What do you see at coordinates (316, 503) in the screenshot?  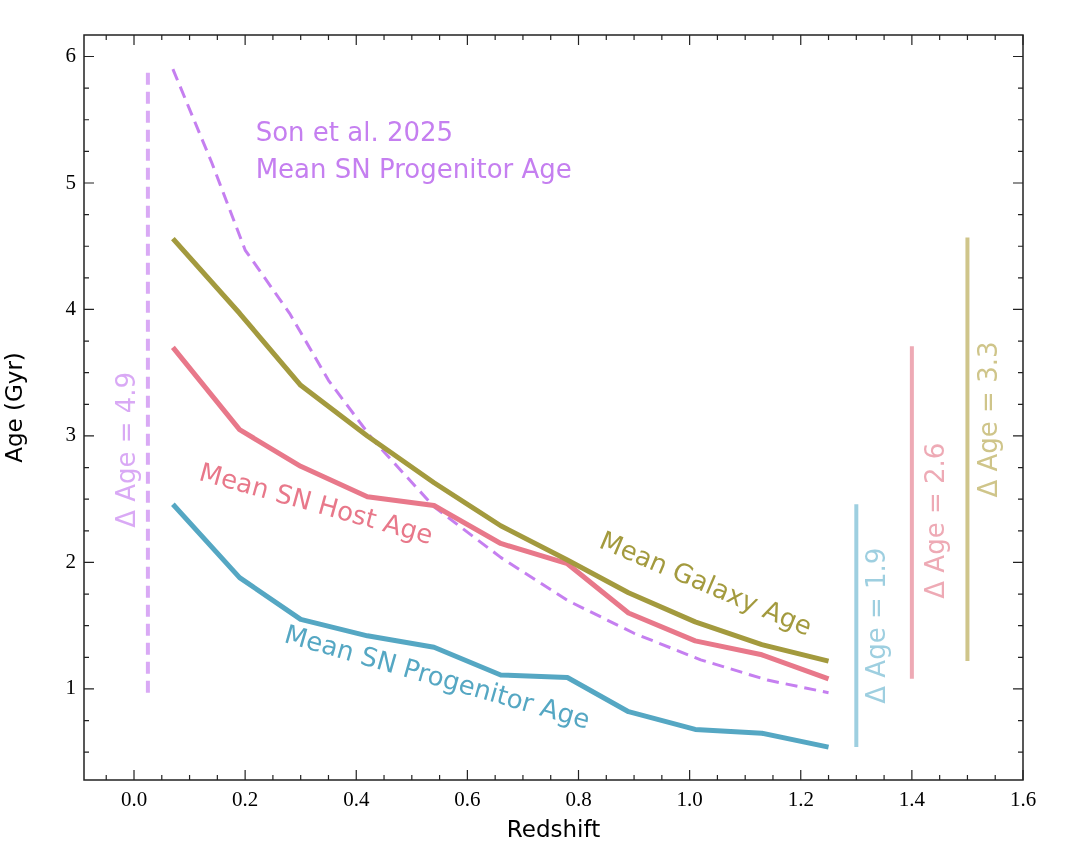 I see `text: Mean SN Host Age` at bounding box center [316, 503].